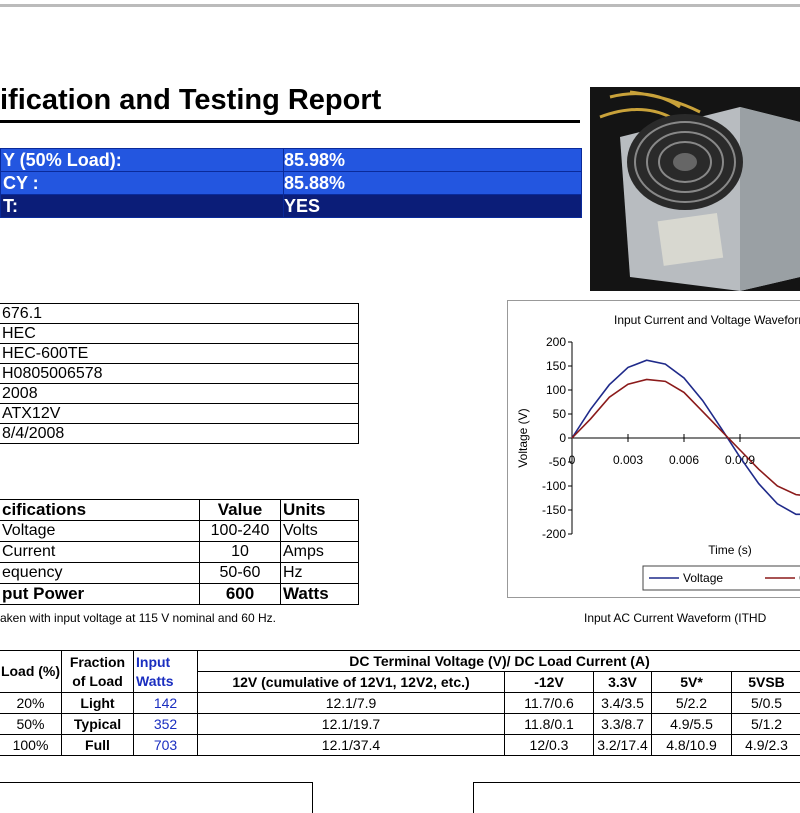 This screenshot has width=800, height=813. Describe the element at coordinates (179, 434) in the screenshot. I see `info-cell: 8/4/2008` at that location.